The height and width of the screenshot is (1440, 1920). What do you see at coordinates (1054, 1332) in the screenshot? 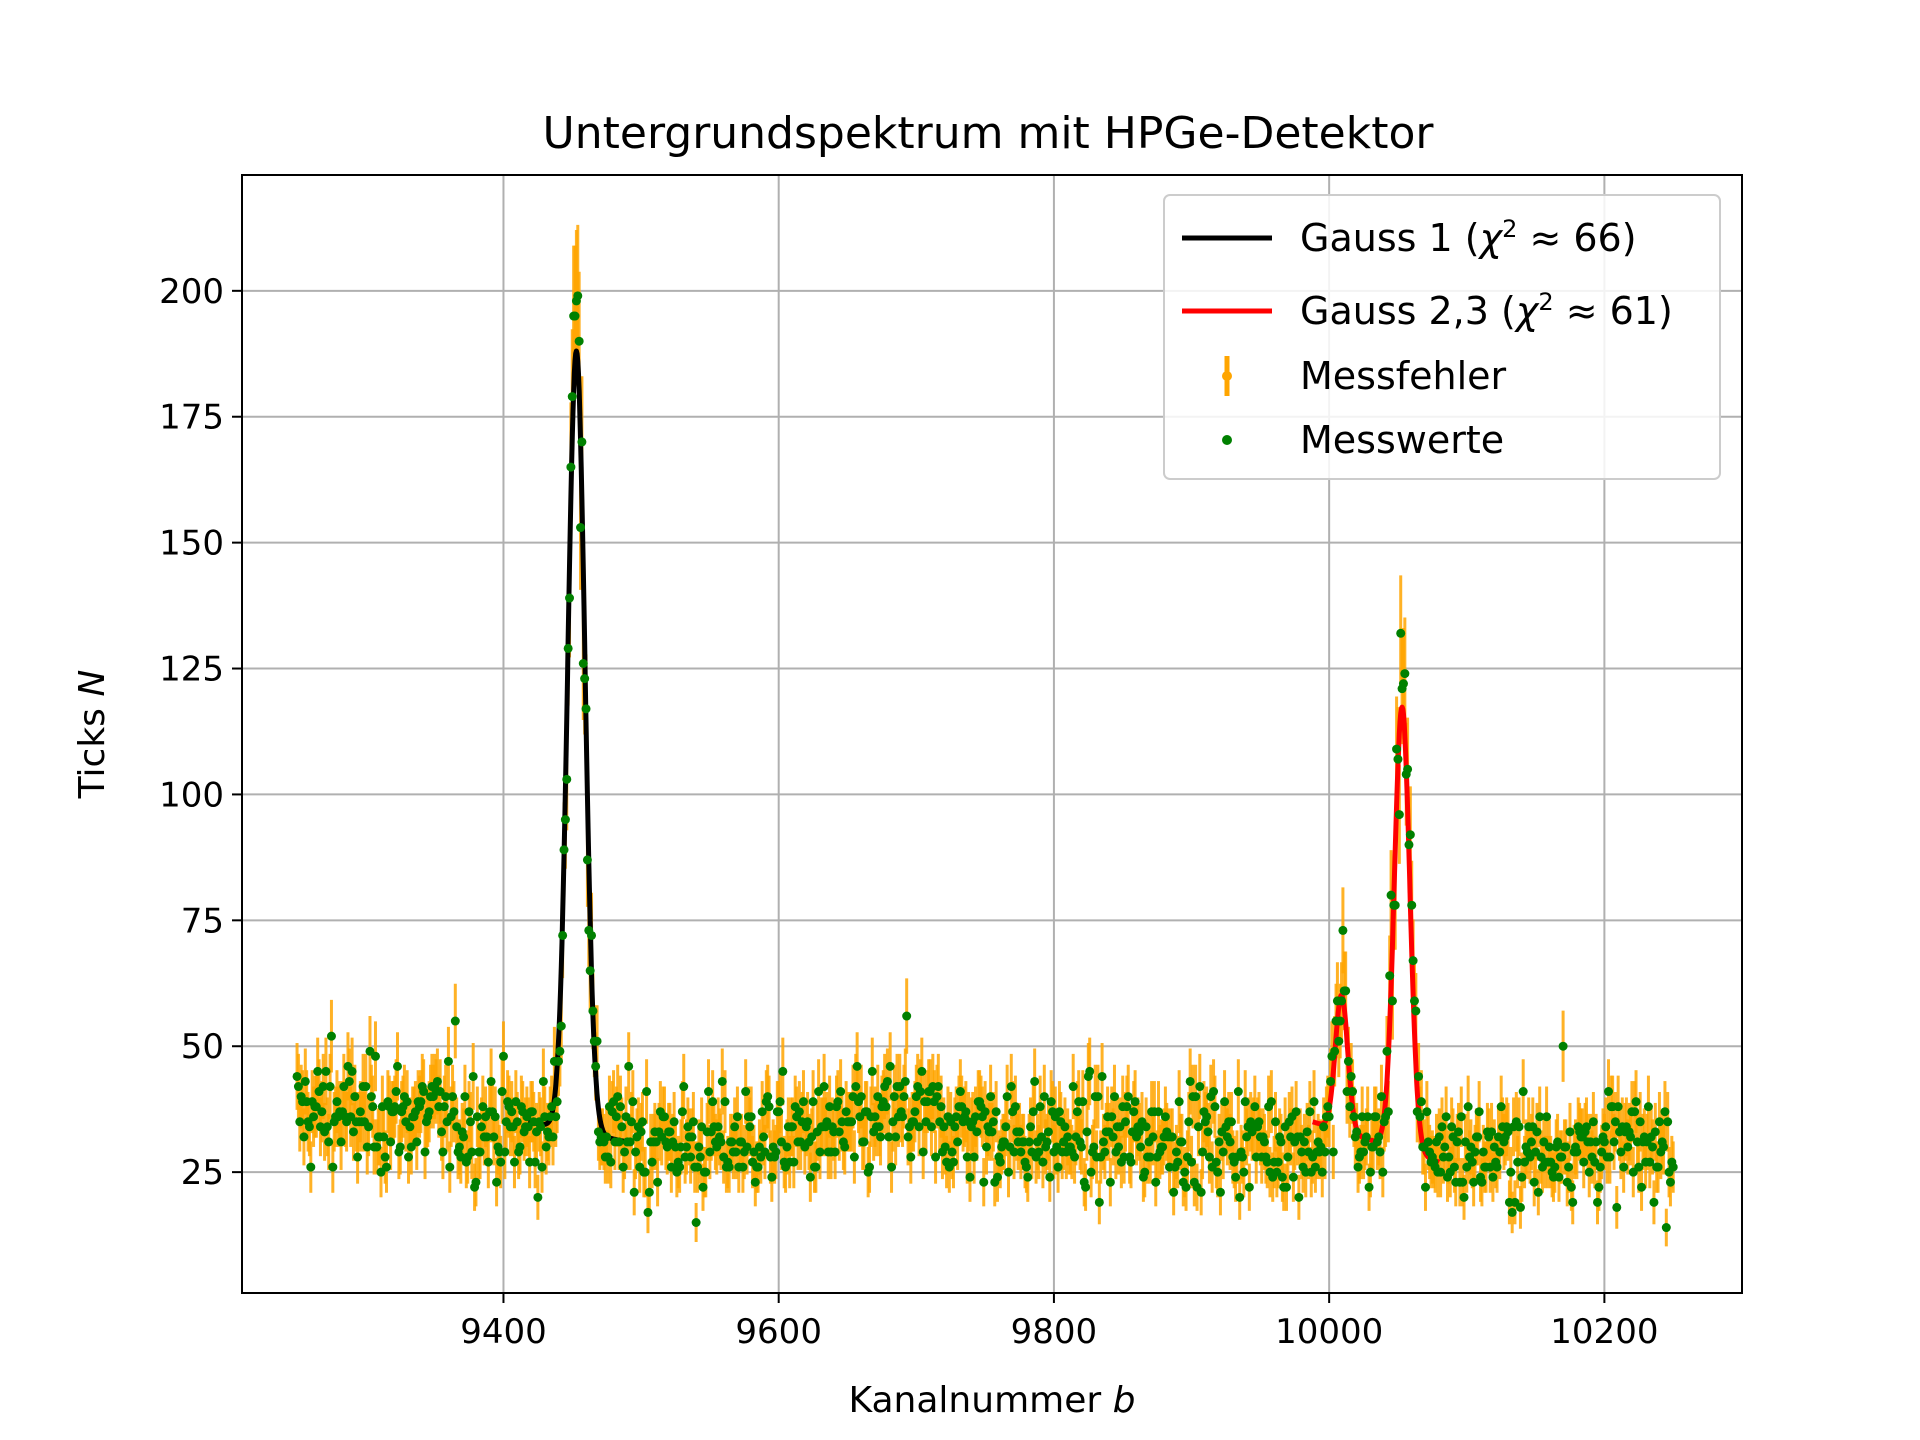
I see `x-tick-label: 9800` at bounding box center [1054, 1332].